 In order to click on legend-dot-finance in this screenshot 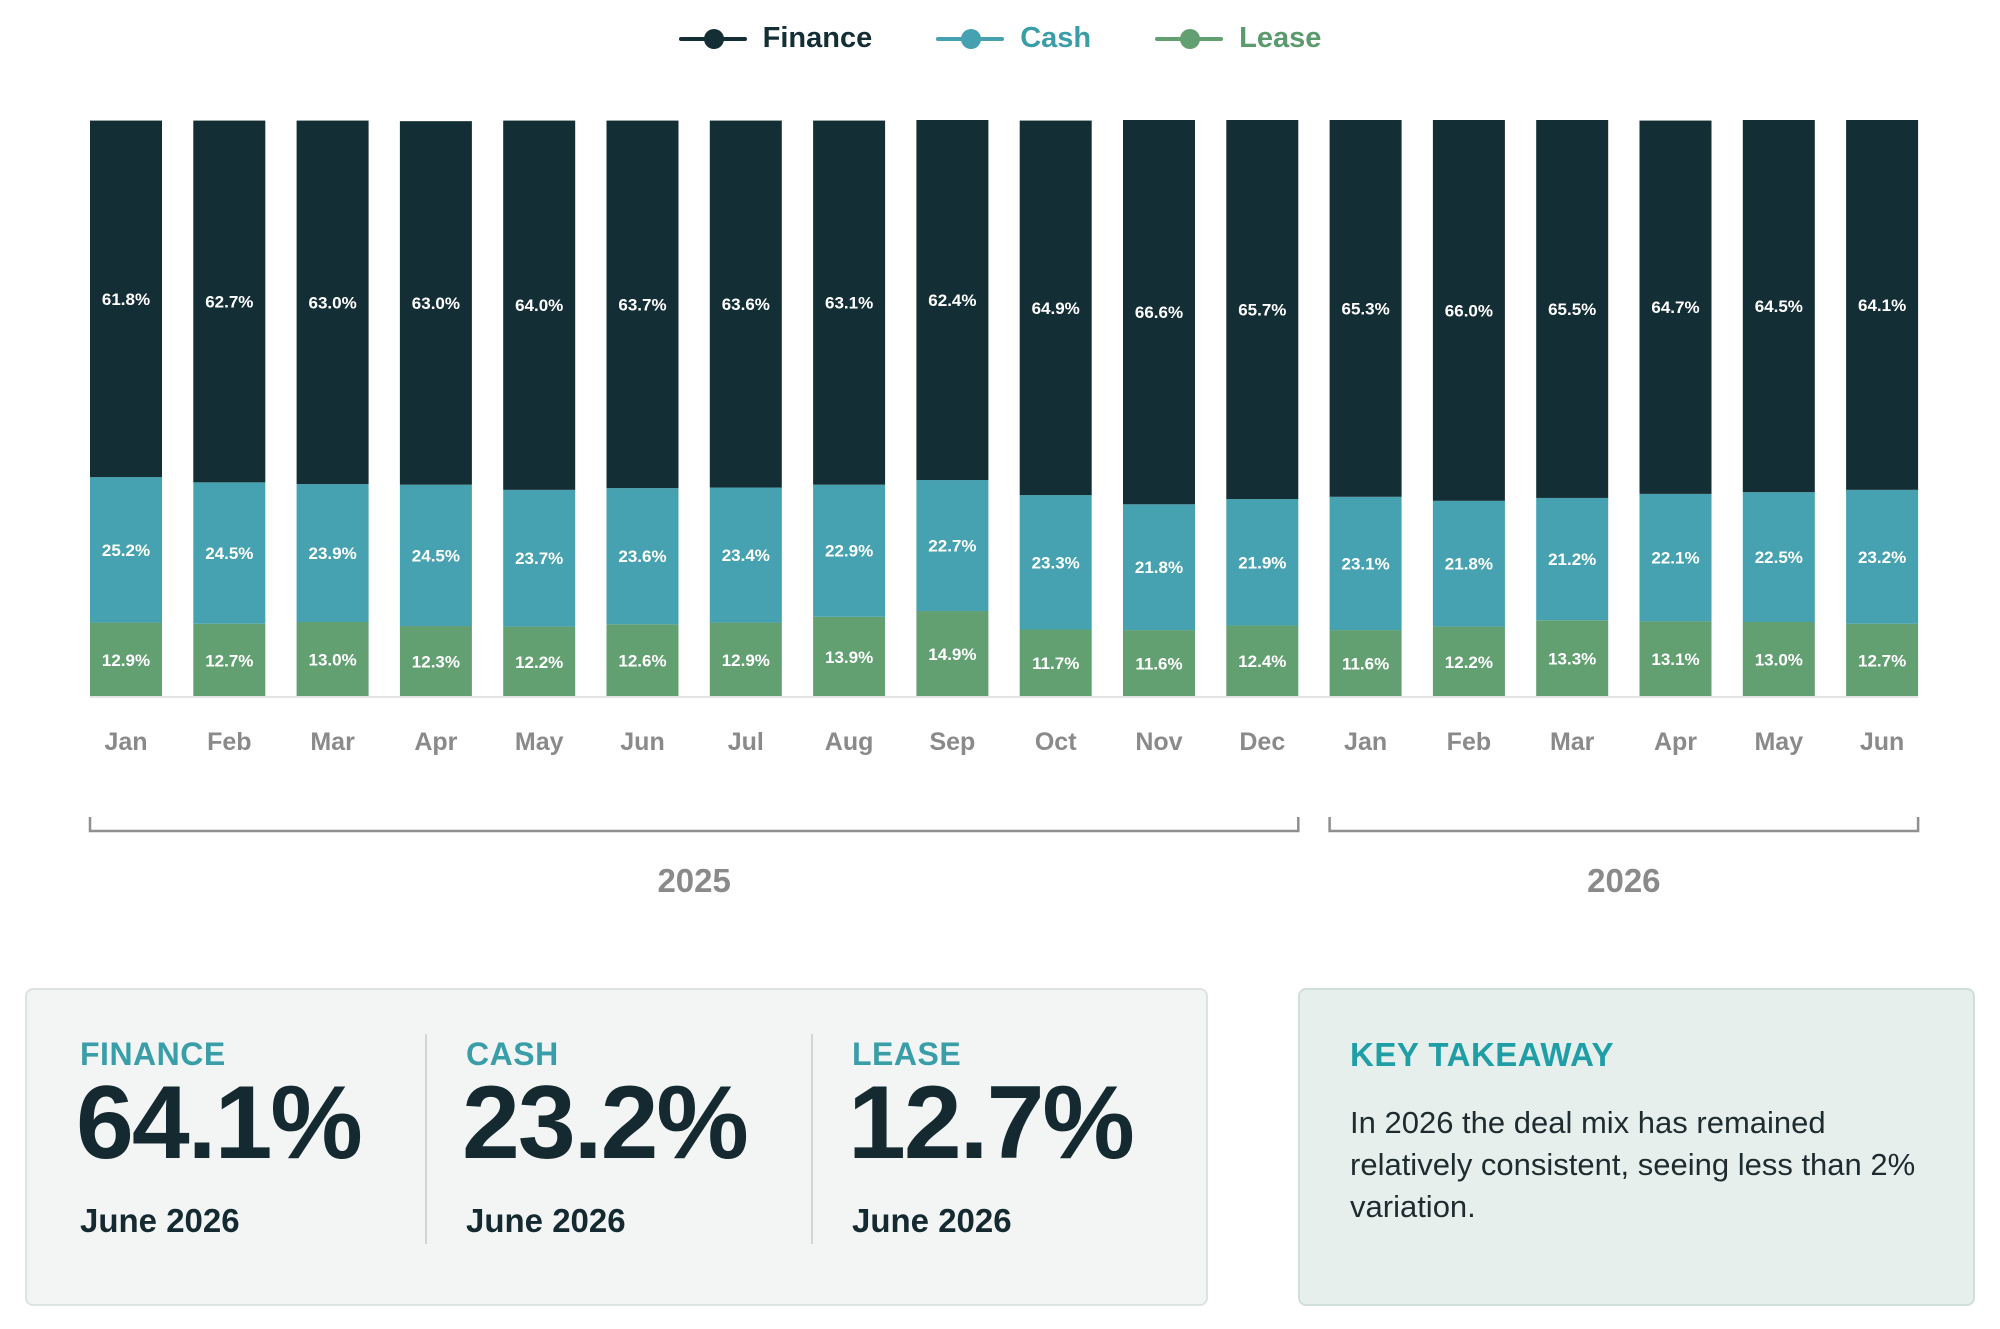, I will do `click(713, 38)`.